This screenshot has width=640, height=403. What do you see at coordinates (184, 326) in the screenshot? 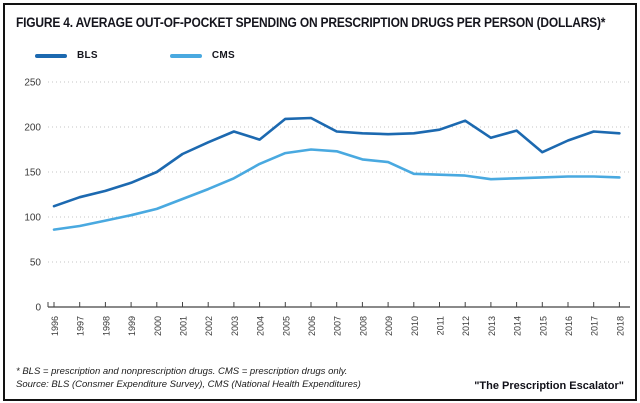
I see `x-tick-label-2001: 2001` at bounding box center [184, 326].